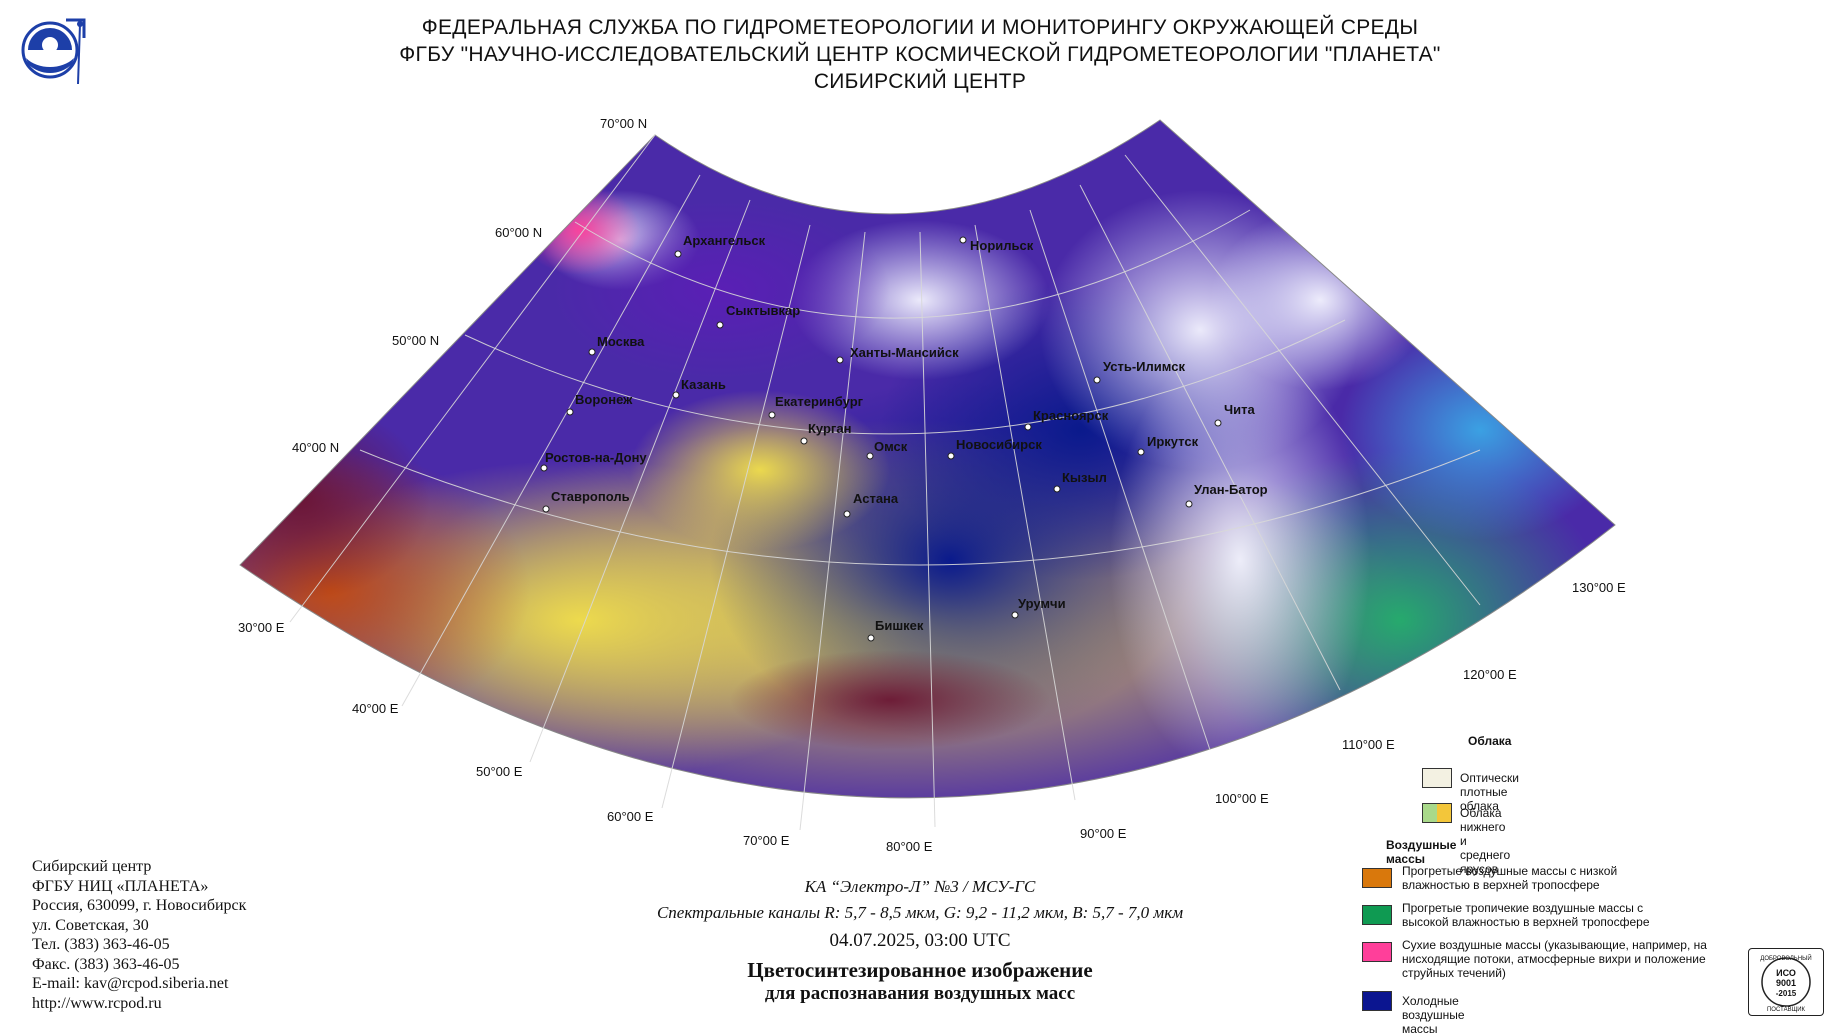  Describe the element at coordinates (1242, 798) in the screenshot. I see `lon-label: 100°00 E` at that location.